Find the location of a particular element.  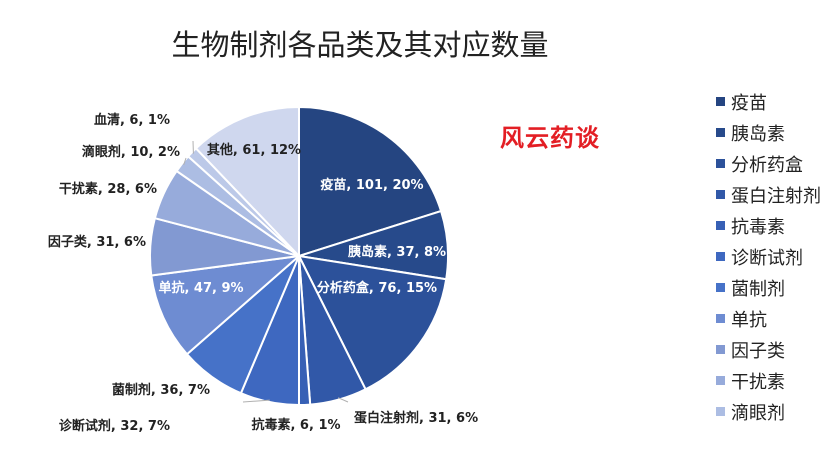

legend-label-3: 蛋白注射剂 is located at coordinates (776, 196).